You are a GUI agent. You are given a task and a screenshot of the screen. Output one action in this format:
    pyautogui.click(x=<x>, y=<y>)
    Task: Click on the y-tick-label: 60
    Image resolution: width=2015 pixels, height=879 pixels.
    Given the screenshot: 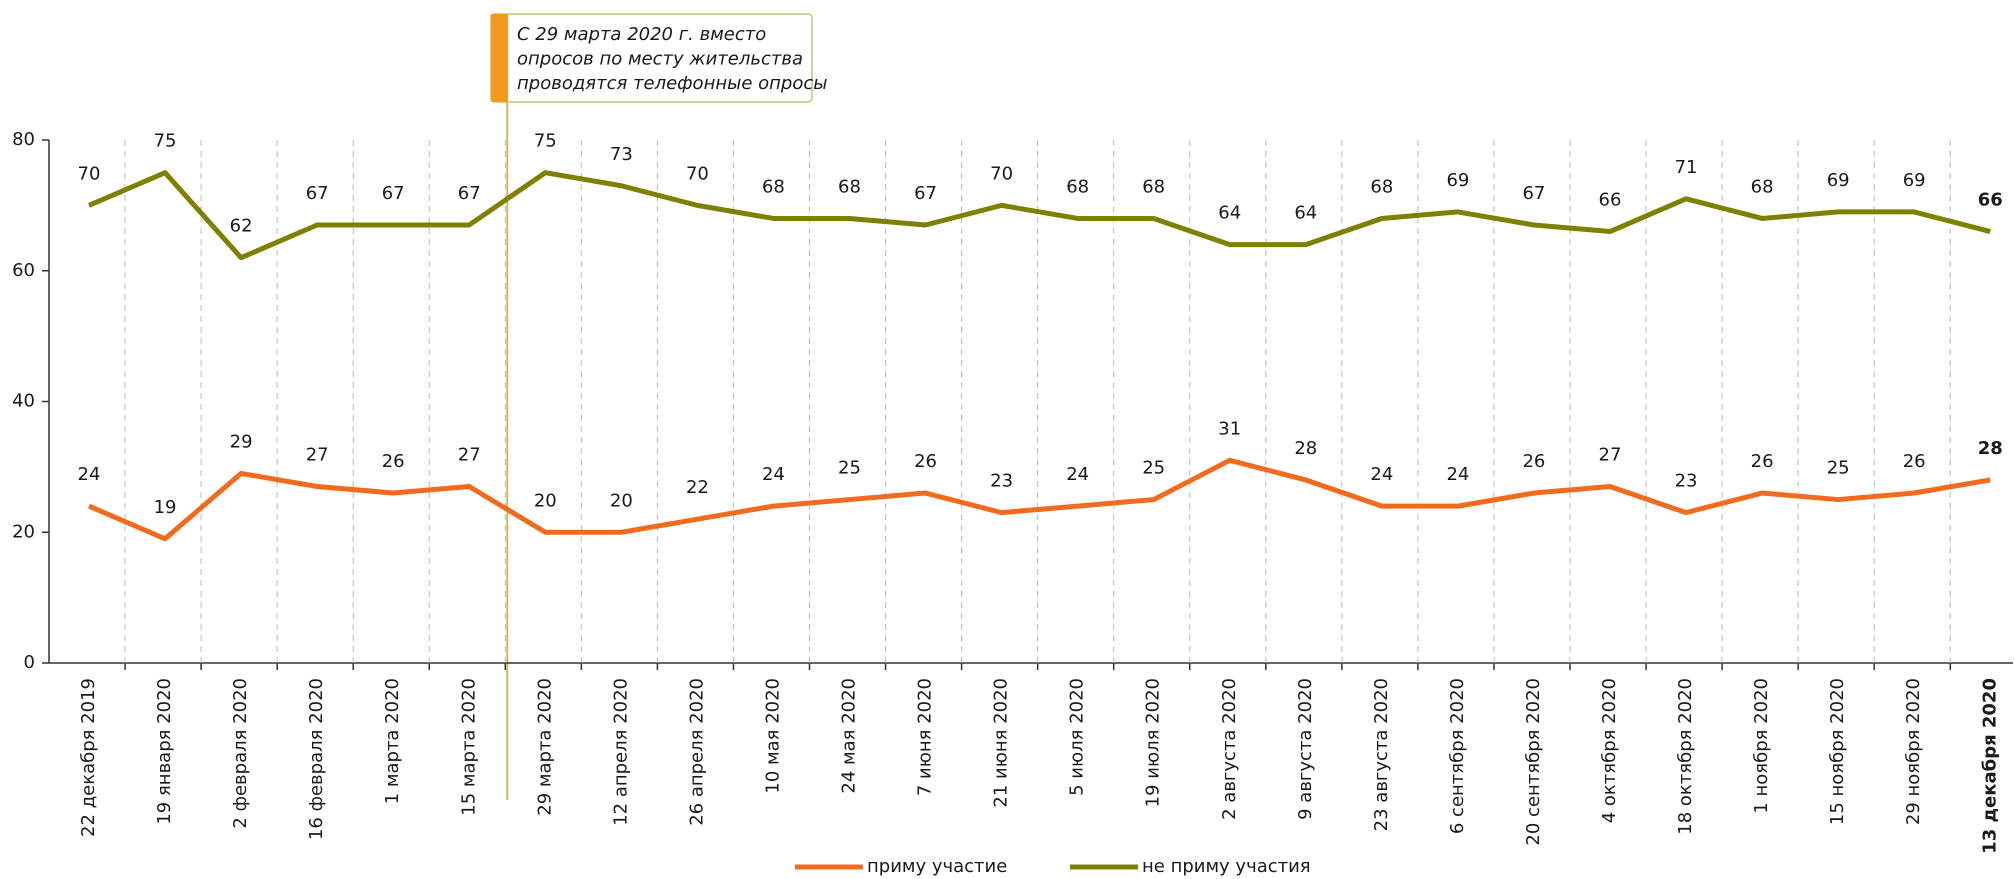 What is the action you would take?
    pyautogui.click(x=23, y=270)
    